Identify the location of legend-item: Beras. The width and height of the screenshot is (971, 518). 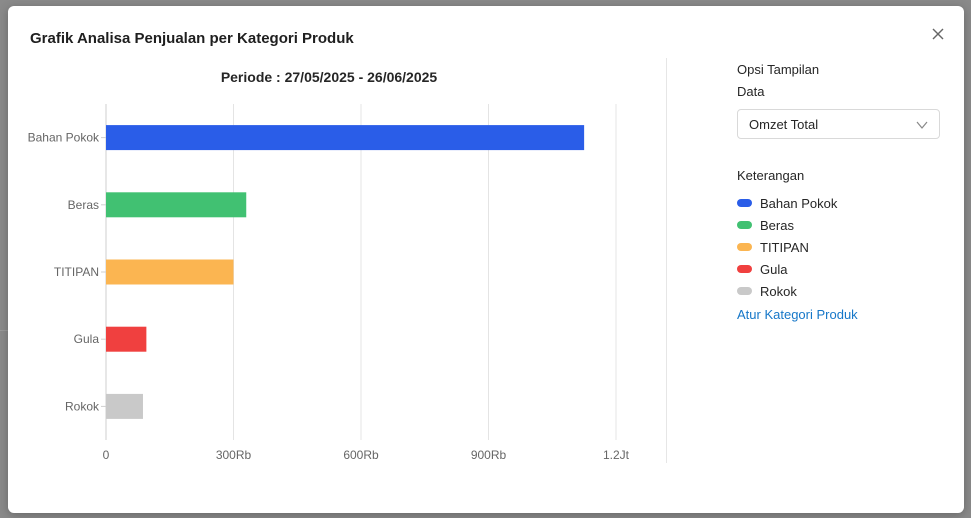
(842, 225).